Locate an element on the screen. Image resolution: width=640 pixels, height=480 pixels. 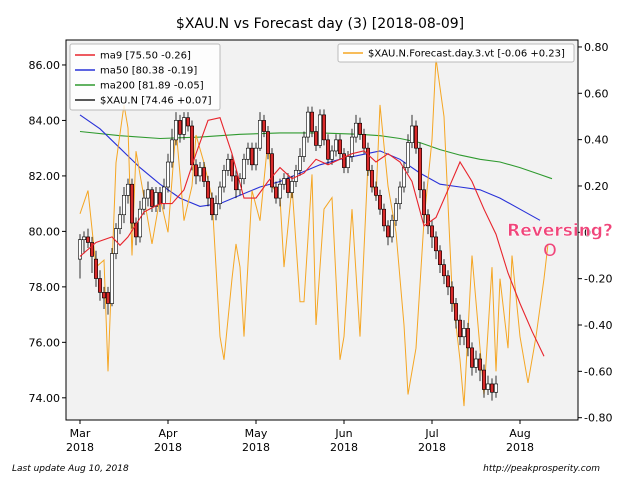
y-left-tick-label: 78.00 is located at coordinates (45, 287).